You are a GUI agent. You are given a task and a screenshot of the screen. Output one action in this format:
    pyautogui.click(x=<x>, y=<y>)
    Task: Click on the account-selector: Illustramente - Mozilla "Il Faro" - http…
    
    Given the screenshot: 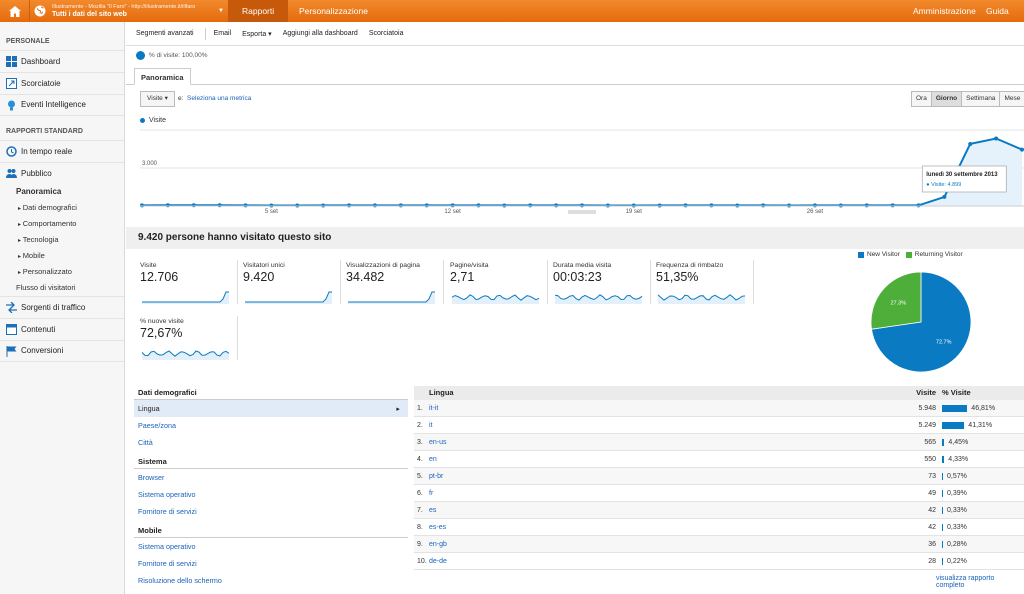 What is the action you would take?
    pyautogui.click(x=129, y=11)
    